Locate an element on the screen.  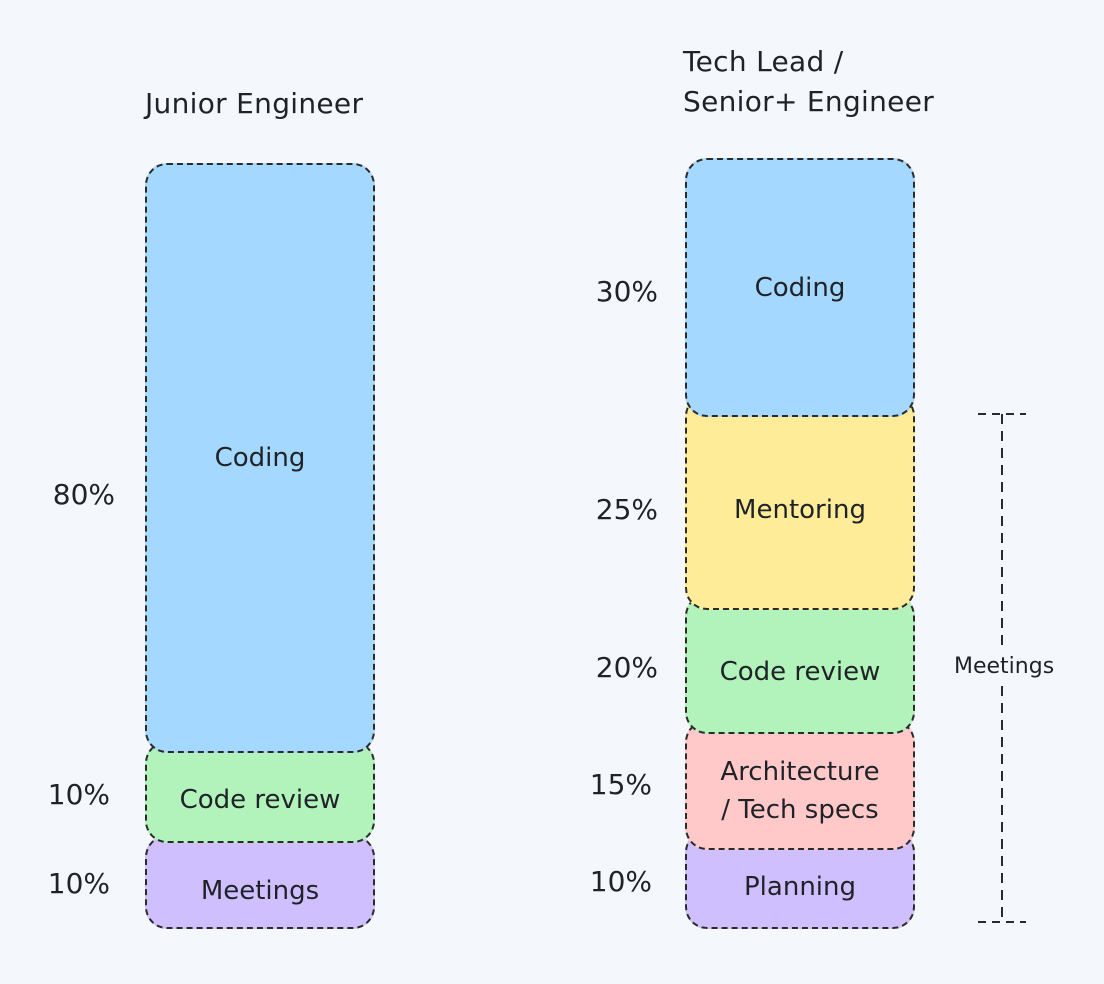
tech-lead-title: Tech Lead / Senior+ Engineer is located at coordinates (809, 81).